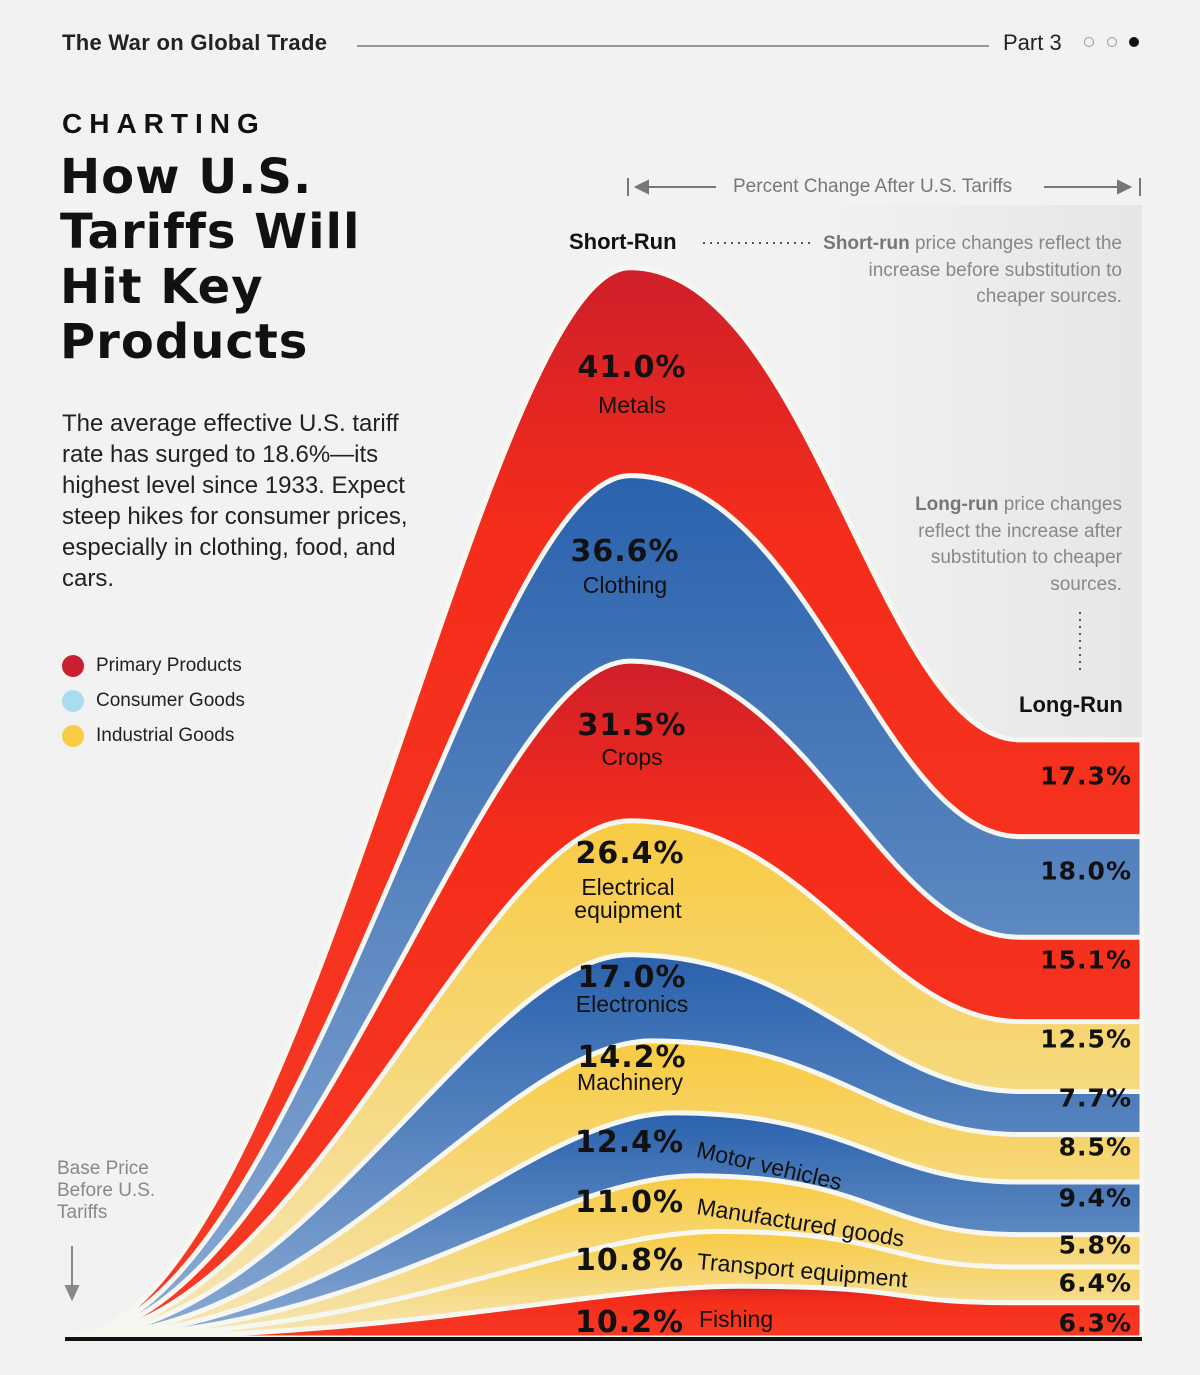 This screenshot has width=1200, height=1375. What do you see at coordinates (1071, 704) in the screenshot?
I see `long-run-label: Long-Run` at bounding box center [1071, 704].